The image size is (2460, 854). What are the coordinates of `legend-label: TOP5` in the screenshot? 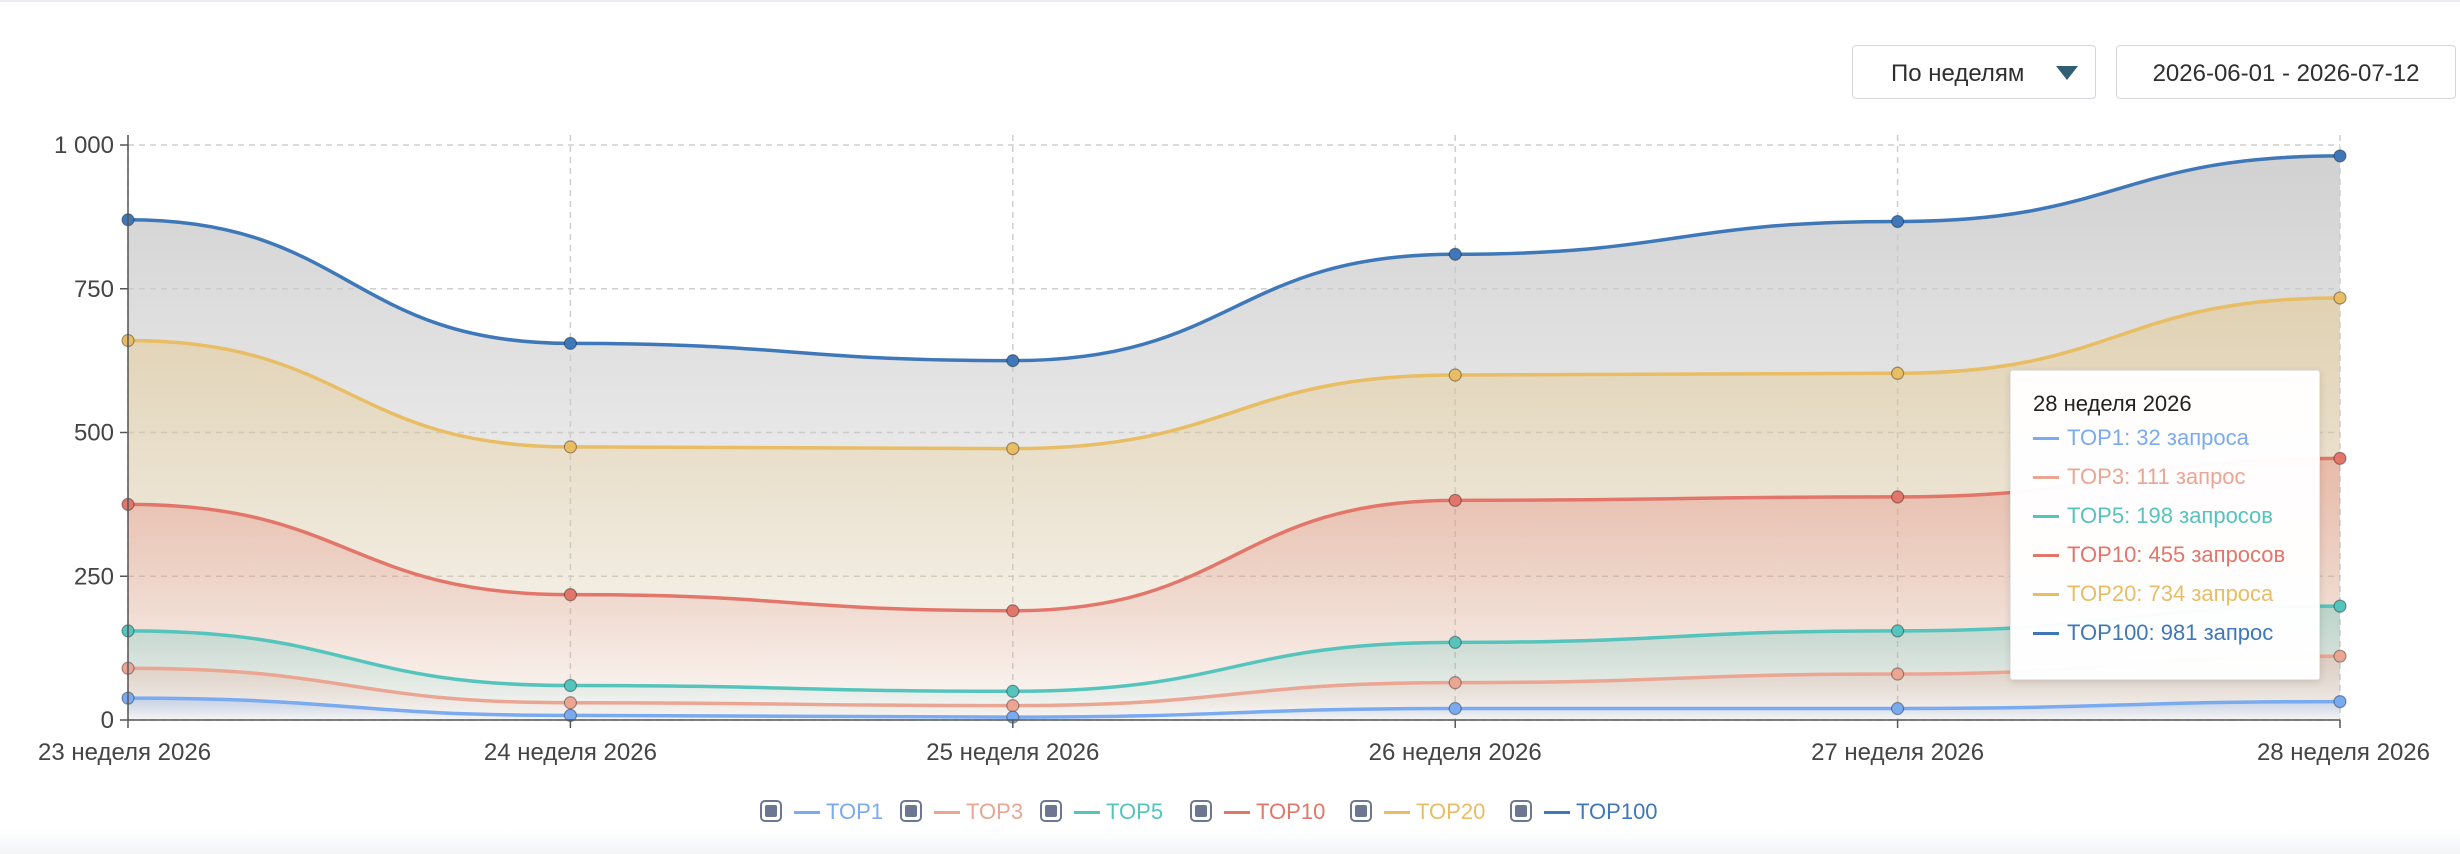 It's located at (1135, 811).